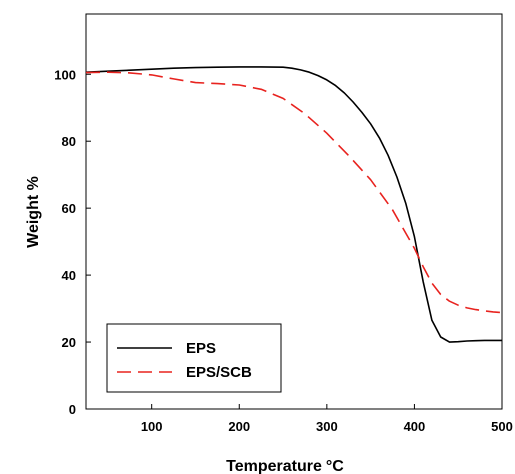  I want to click on y-tick-label: 40, so click(69, 275).